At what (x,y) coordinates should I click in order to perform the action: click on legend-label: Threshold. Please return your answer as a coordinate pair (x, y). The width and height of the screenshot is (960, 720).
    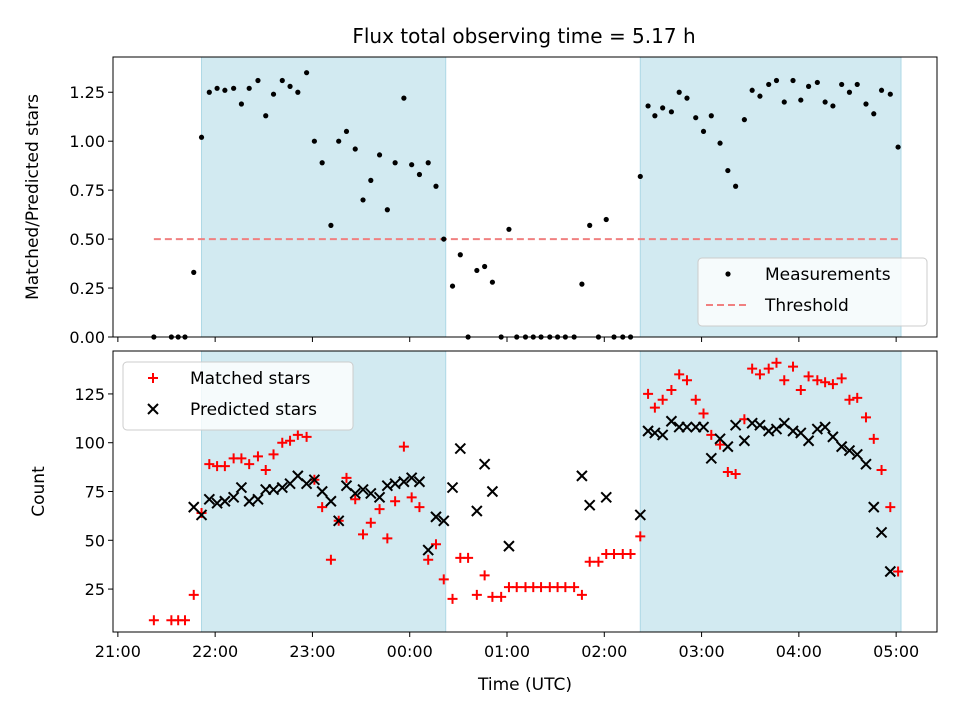
    Looking at the image, I should click on (806, 306).